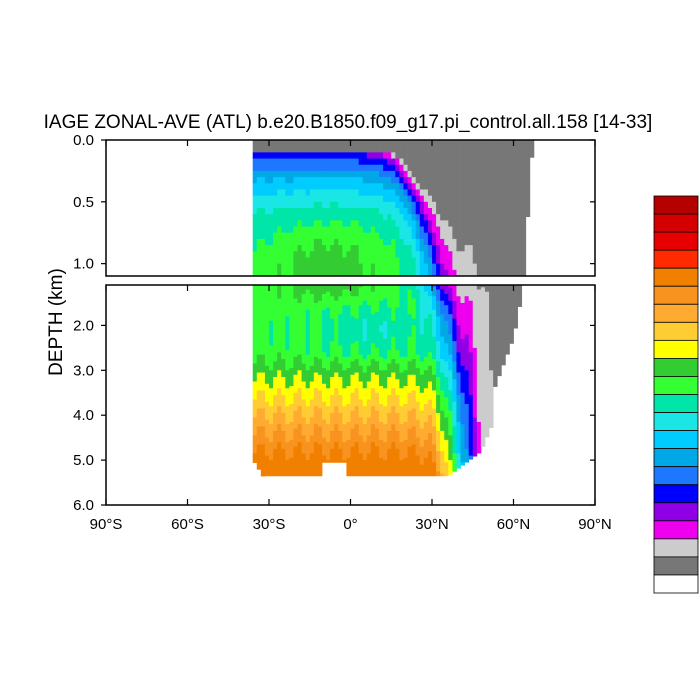  I want to click on colorbar-swatch, so click(676, 403).